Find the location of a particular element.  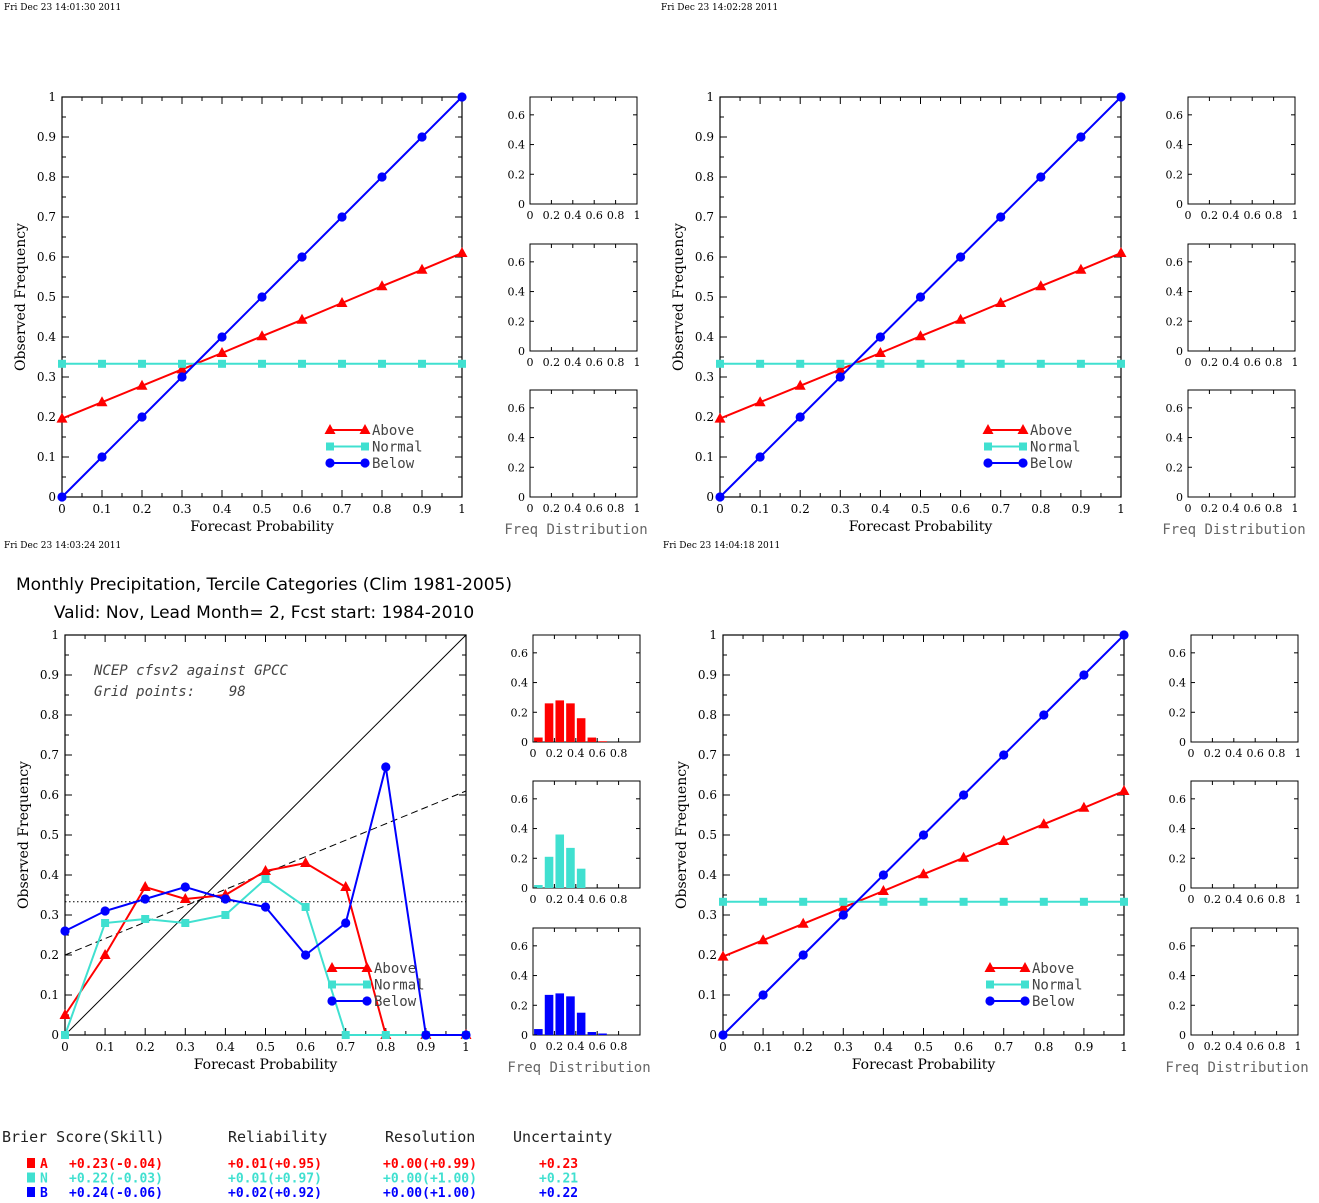

x-tick-label: 0.2 is located at coordinates (800, 509).